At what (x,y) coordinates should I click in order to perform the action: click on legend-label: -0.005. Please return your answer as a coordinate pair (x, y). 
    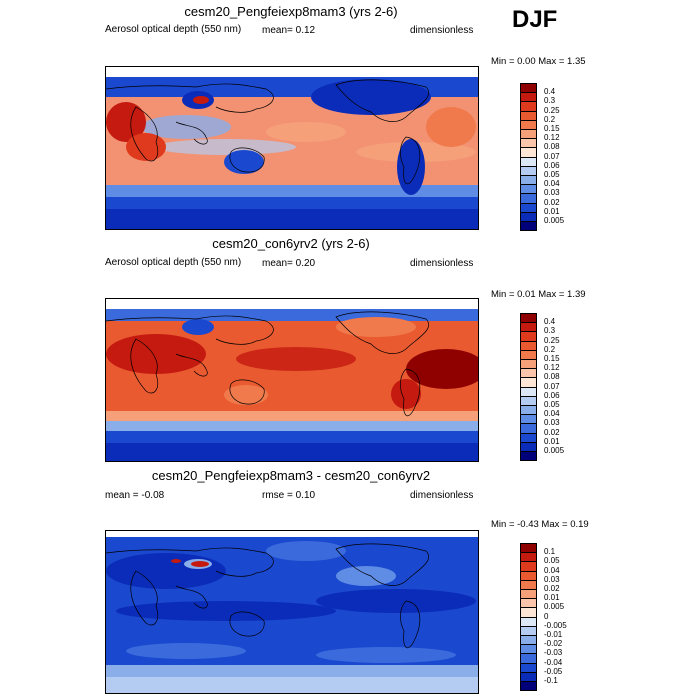
    Looking at the image, I should click on (555, 625).